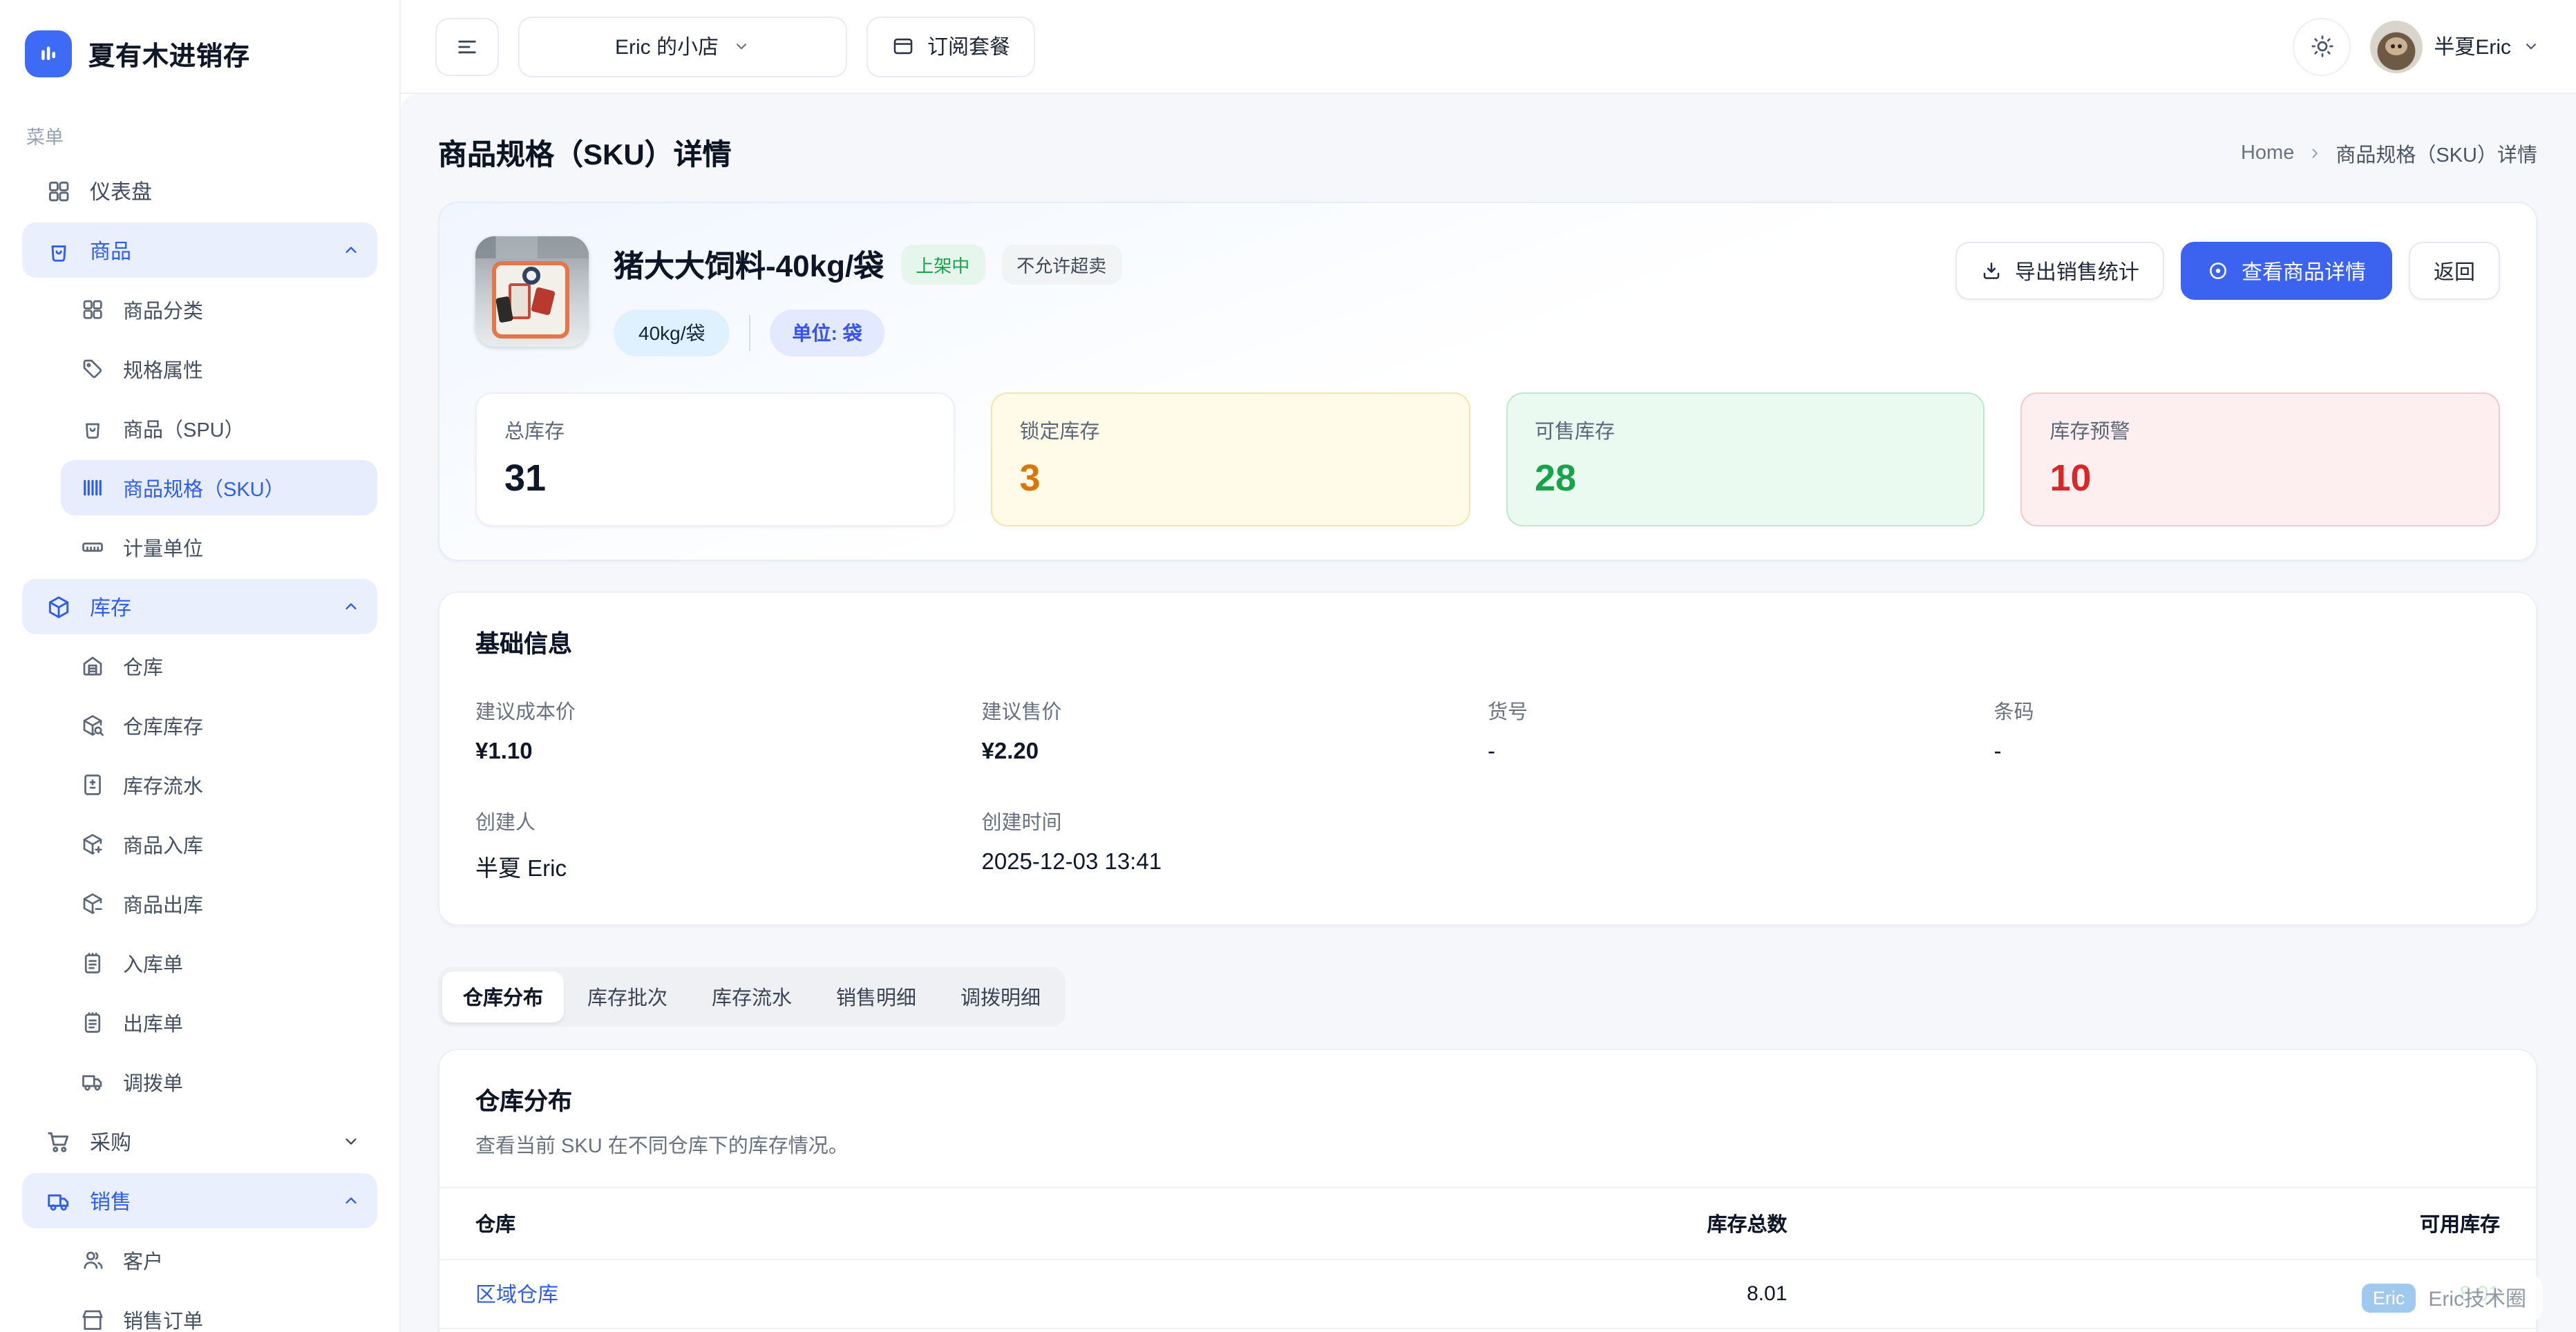 The image size is (2576, 1332). I want to click on box-icon, so click(59, 606).